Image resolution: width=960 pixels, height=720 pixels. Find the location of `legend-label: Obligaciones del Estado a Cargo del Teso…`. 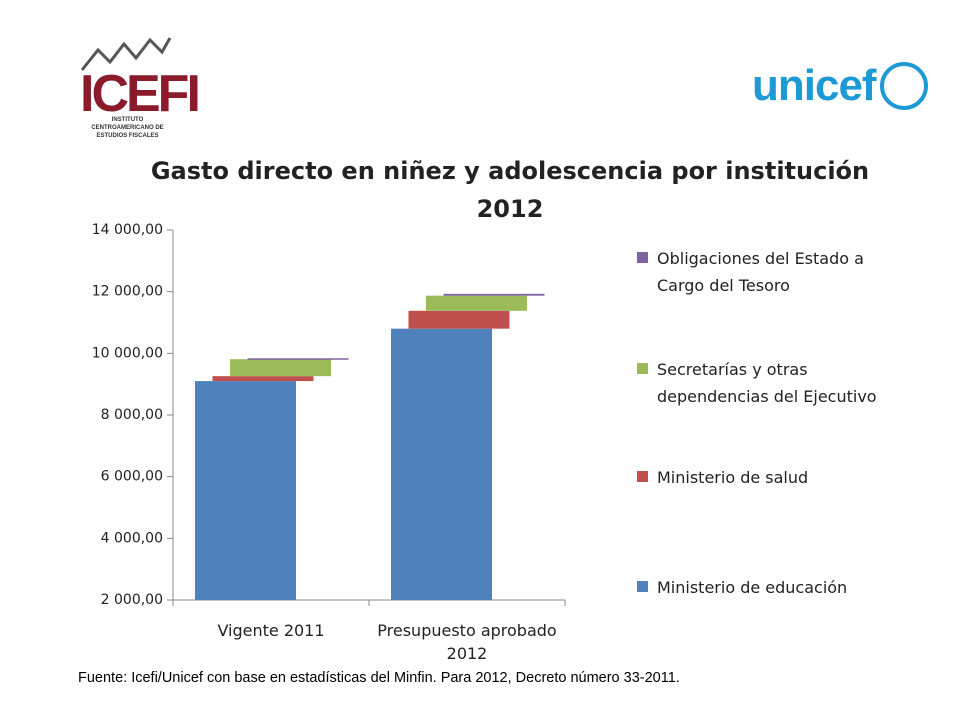

legend-label: Obligaciones del Estado a Cargo del Teso… is located at coordinates (760, 272).